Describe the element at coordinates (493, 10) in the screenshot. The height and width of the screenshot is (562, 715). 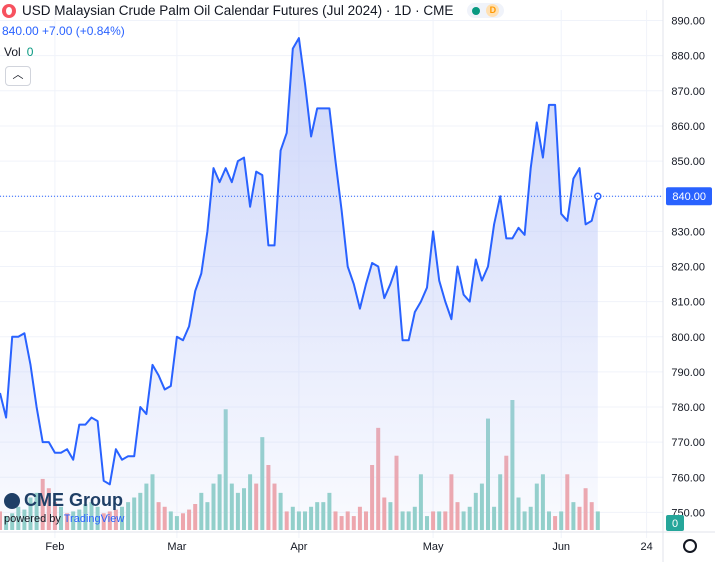
I see `delayed-badge: D` at that location.